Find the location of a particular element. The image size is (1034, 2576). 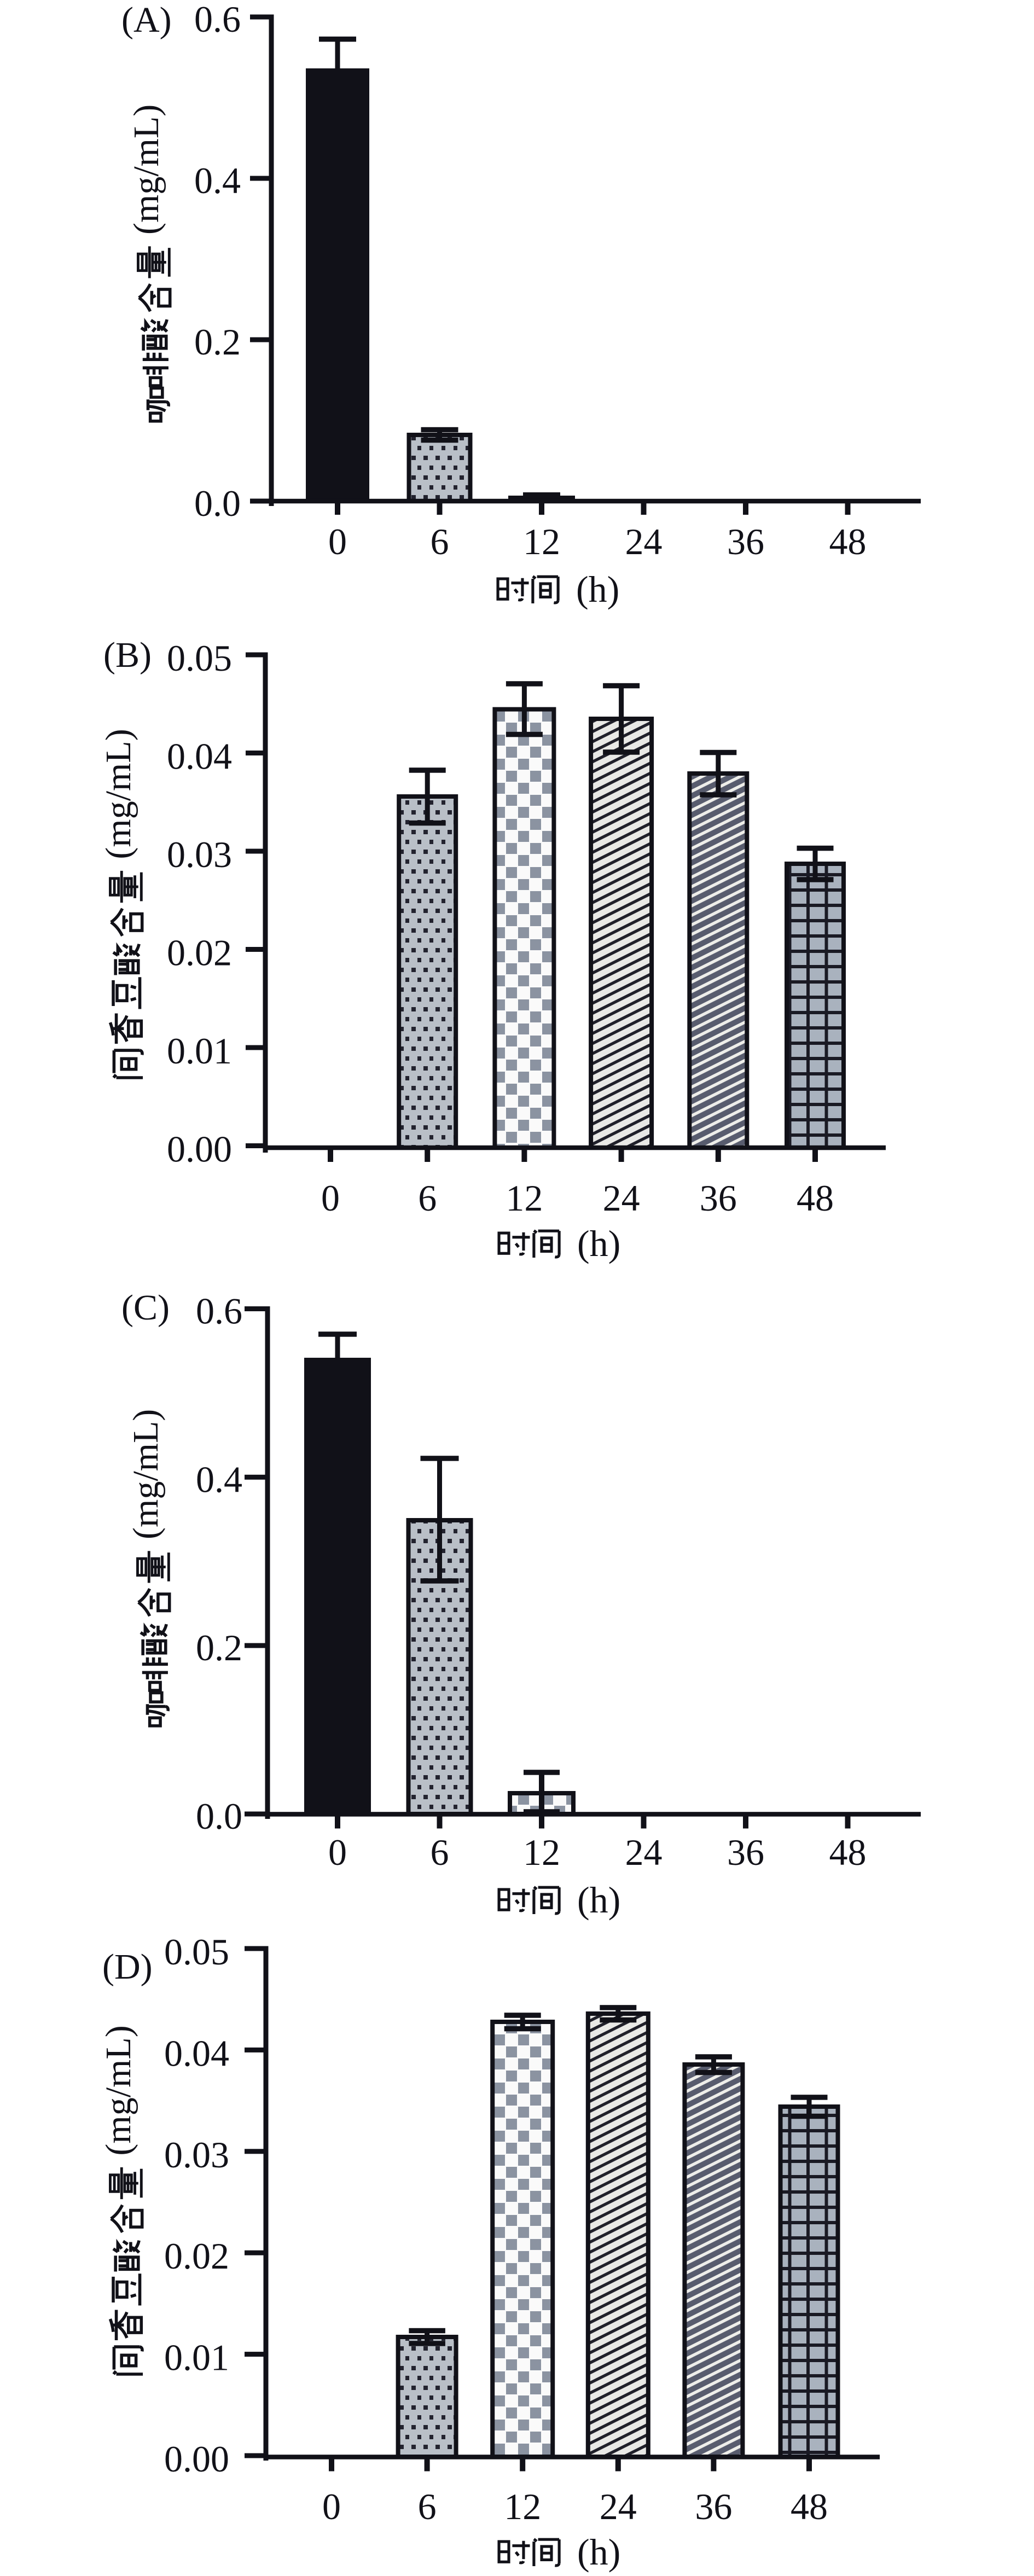

svg-text: (D) is located at coordinates (127, 1967).